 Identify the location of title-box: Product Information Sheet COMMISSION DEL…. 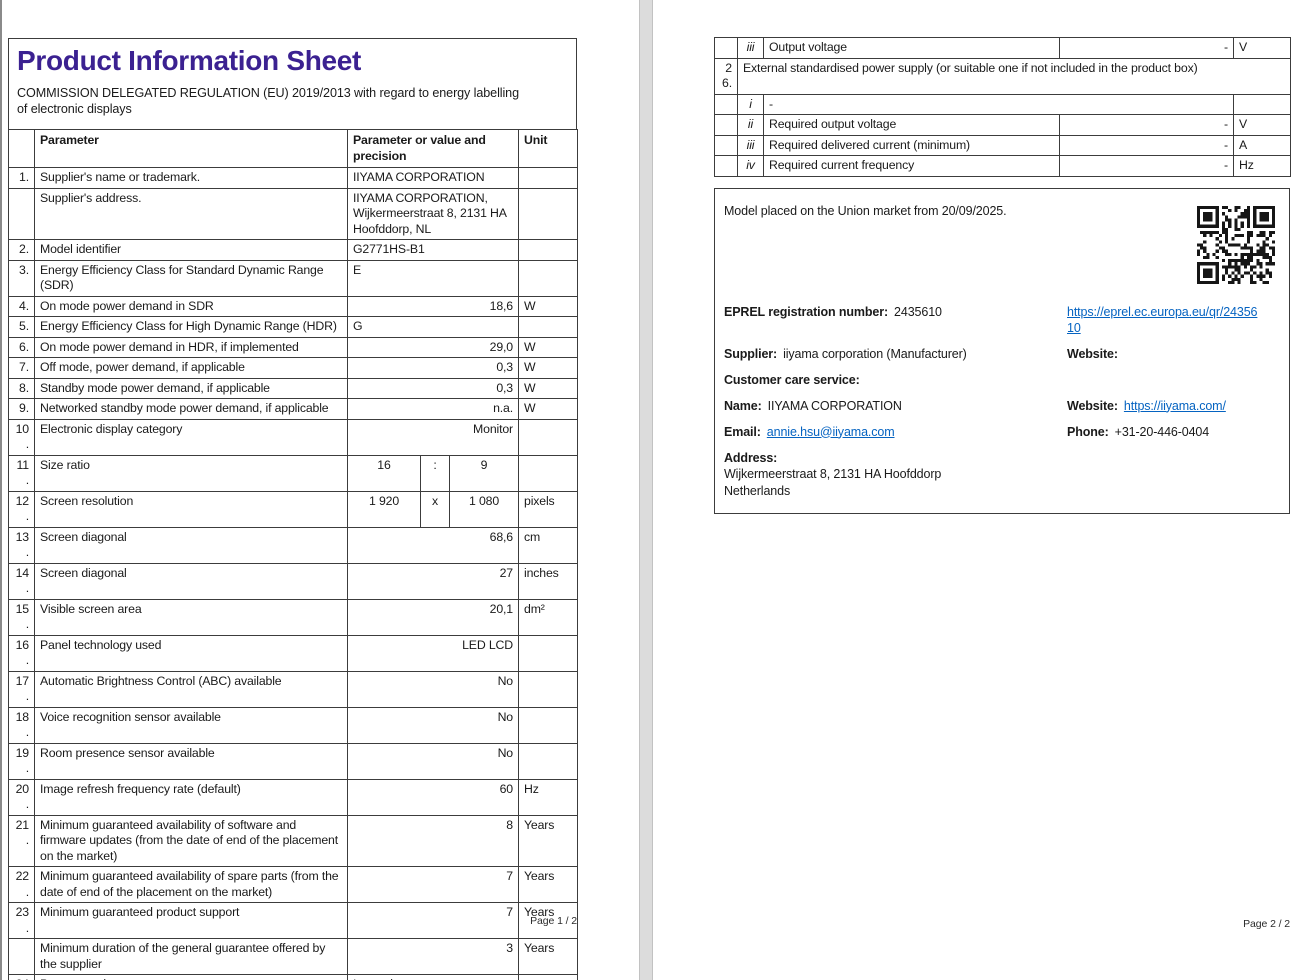
(292, 83).